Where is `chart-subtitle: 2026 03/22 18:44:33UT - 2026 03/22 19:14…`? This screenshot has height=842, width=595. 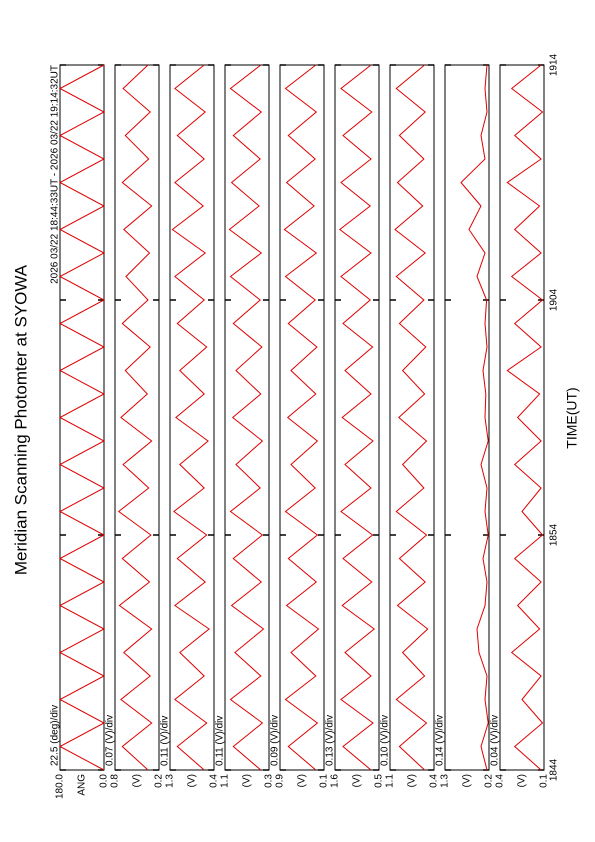
chart-subtitle: 2026 03/22 18:44:33UT - 2026 03/22 19:14… is located at coordinates (55, 174).